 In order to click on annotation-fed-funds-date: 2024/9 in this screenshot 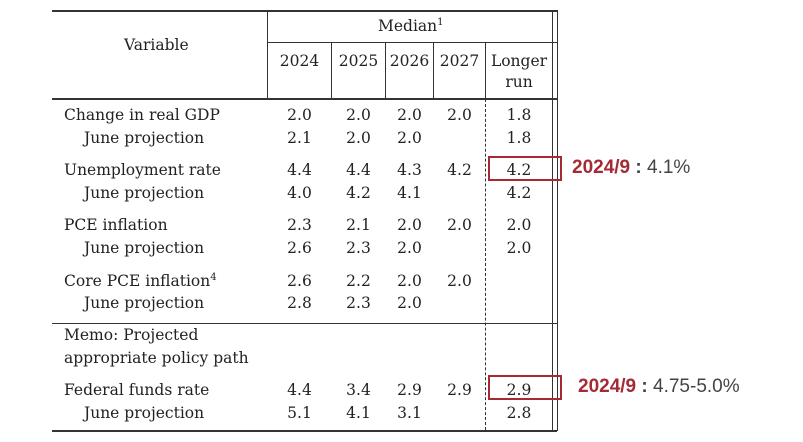, I will do `click(607, 386)`.